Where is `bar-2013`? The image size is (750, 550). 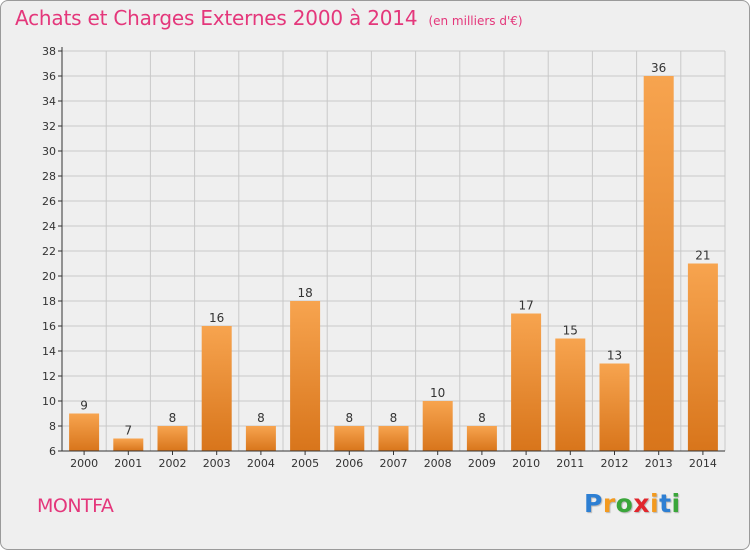
bar-2013 is located at coordinates (658, 263).